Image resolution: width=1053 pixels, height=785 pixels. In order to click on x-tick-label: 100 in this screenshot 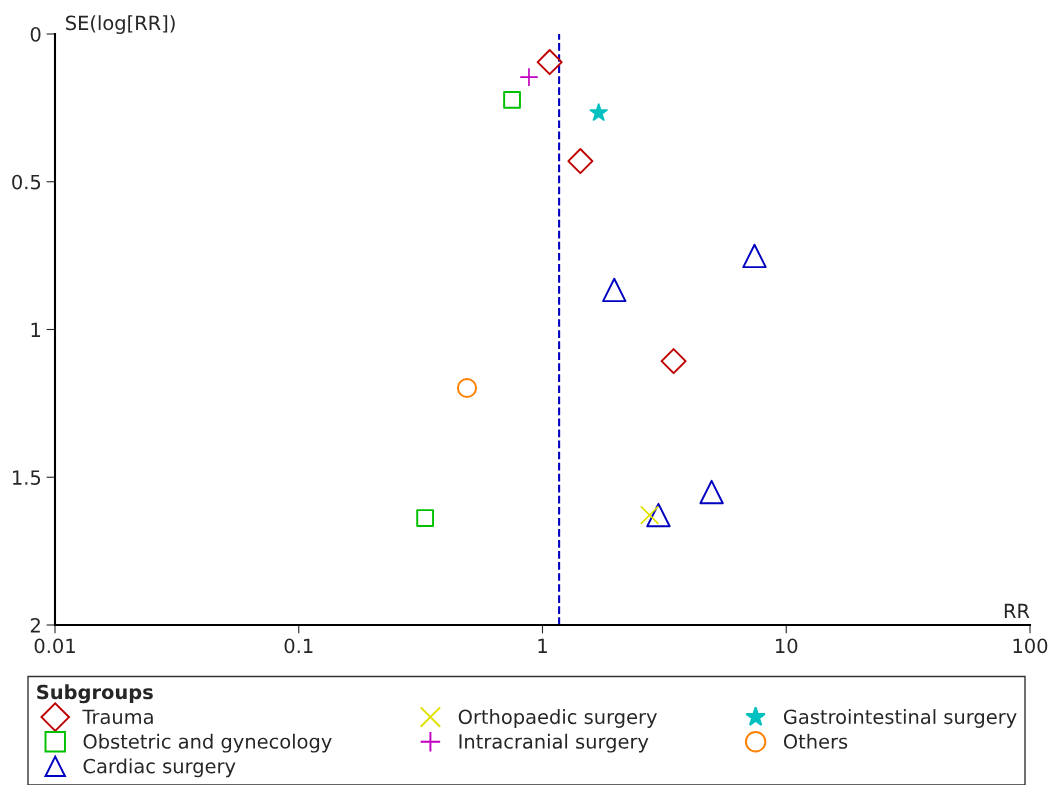, I will do `click(1030, 646)`.